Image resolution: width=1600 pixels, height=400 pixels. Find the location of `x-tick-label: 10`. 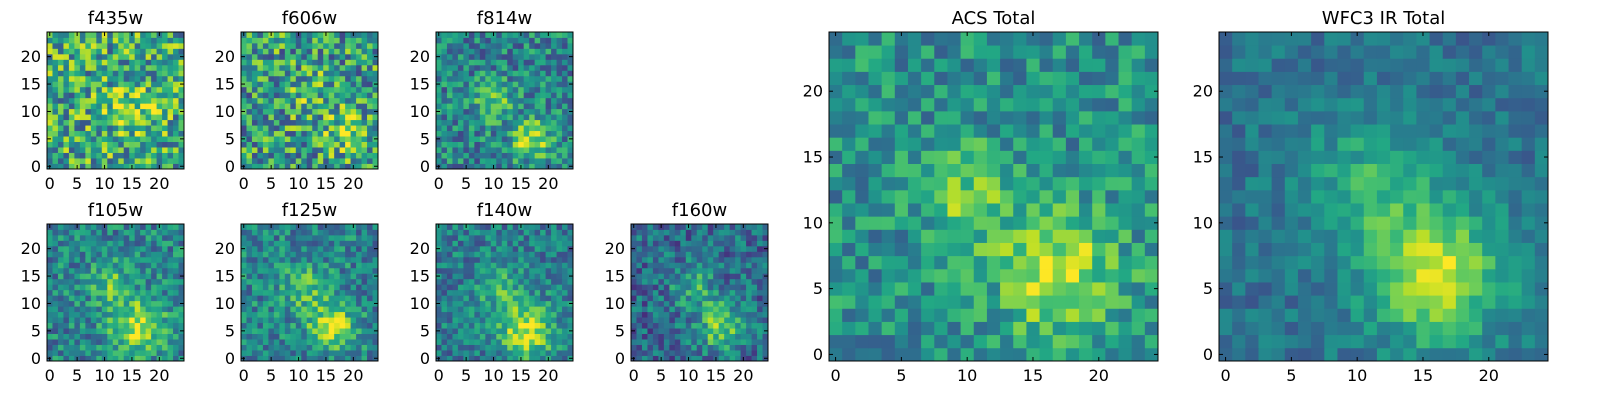

x-tick-label: 10 is located at coordinates (298, 375).